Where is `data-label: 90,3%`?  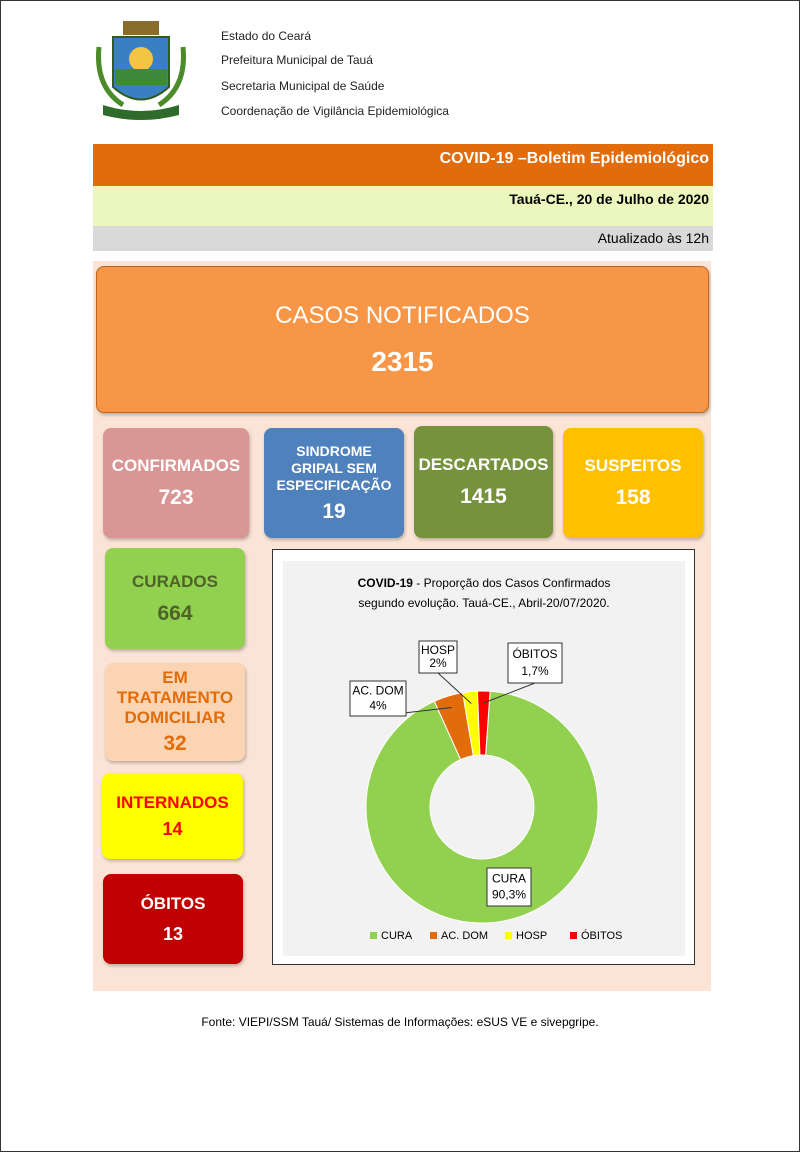
data-label: 90,3% is located at coordinates (509, 895).